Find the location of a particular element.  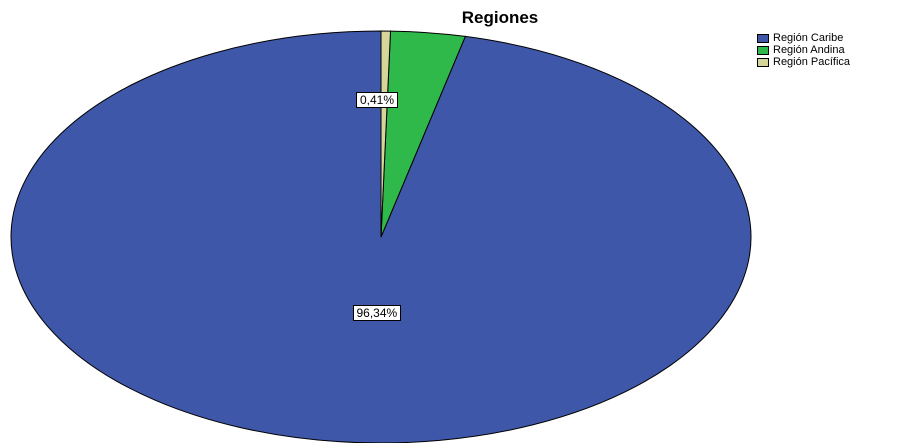

chart-title: Regiones is located at coordinates (500, 17).